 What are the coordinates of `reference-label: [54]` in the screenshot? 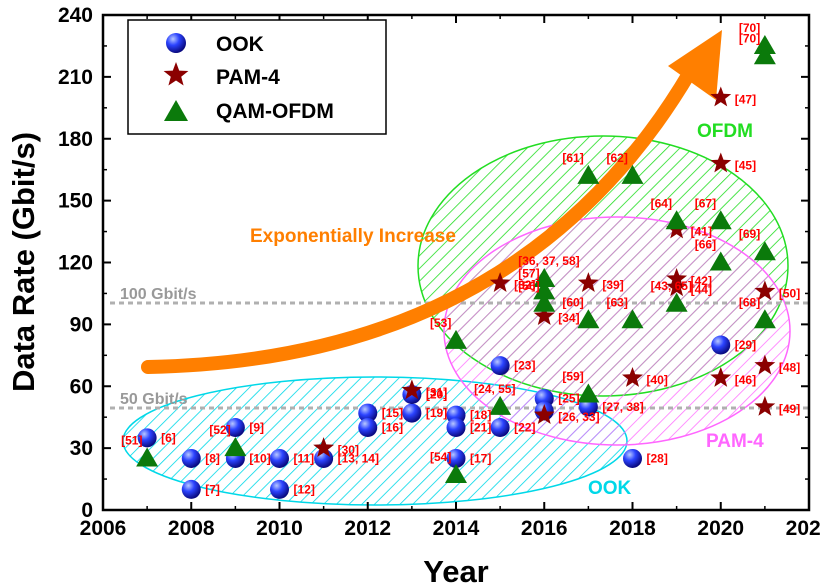 It's located at (440, 457).